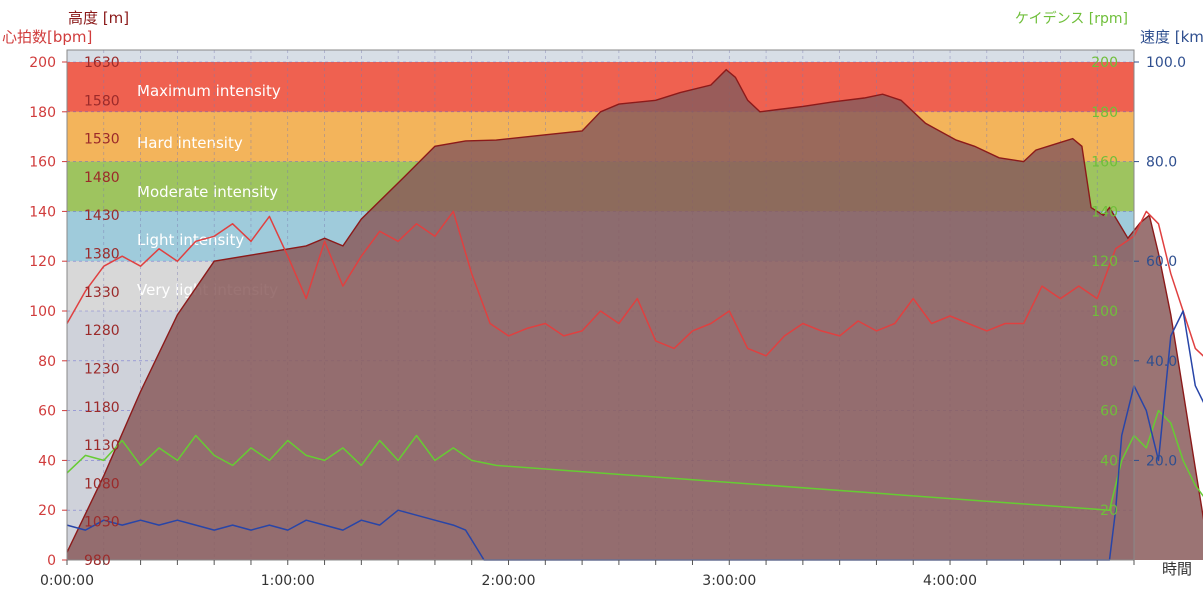  I want to click on speed-tick-label: 80.0, so click(1161, 163).